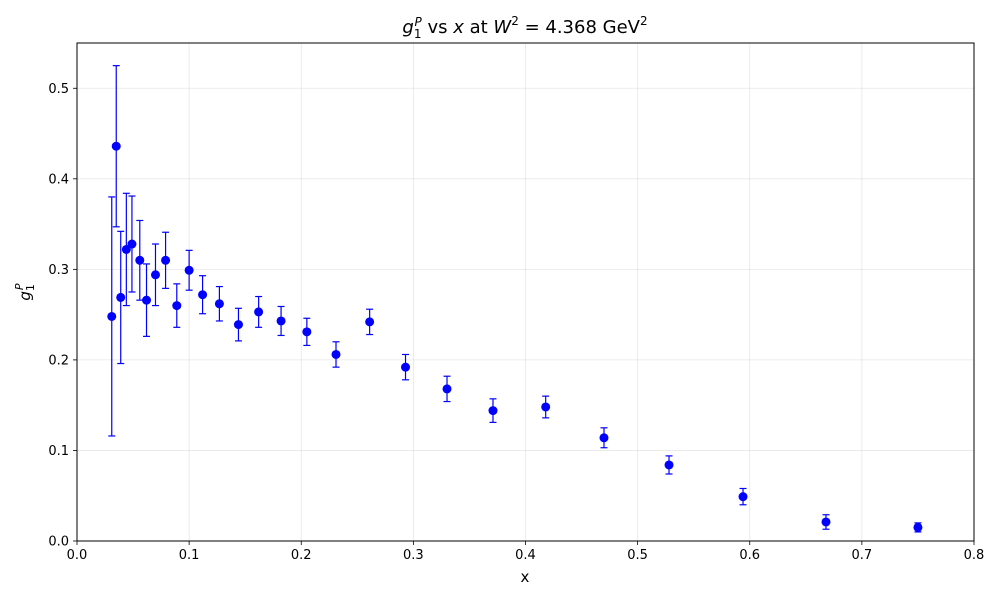 The height and width of the screenshot is (590, 1000). What do you see at coordinates (974, 555) in the screenshot?
I see `x-tick-label-8: 0.8` at bounding box center [974, 555].